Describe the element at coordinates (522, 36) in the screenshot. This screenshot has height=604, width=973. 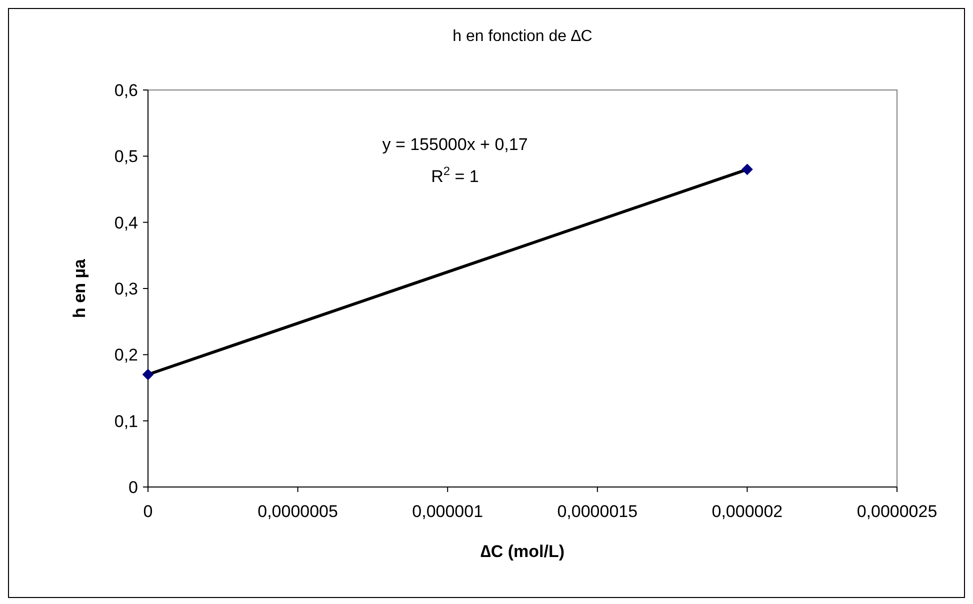
I see `chart-title: h en fonction de ∆C` at that location.